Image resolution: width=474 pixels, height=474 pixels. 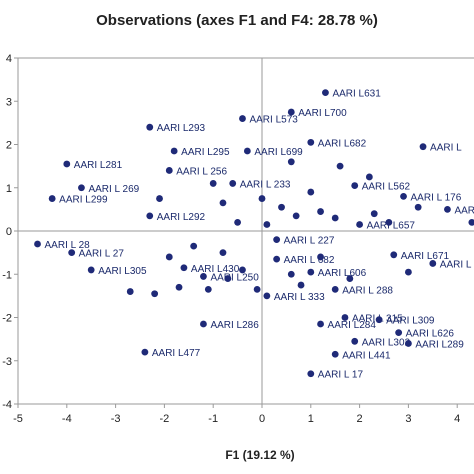 I want to click on point-label: AARI L 333, so click(x=299, y=297).